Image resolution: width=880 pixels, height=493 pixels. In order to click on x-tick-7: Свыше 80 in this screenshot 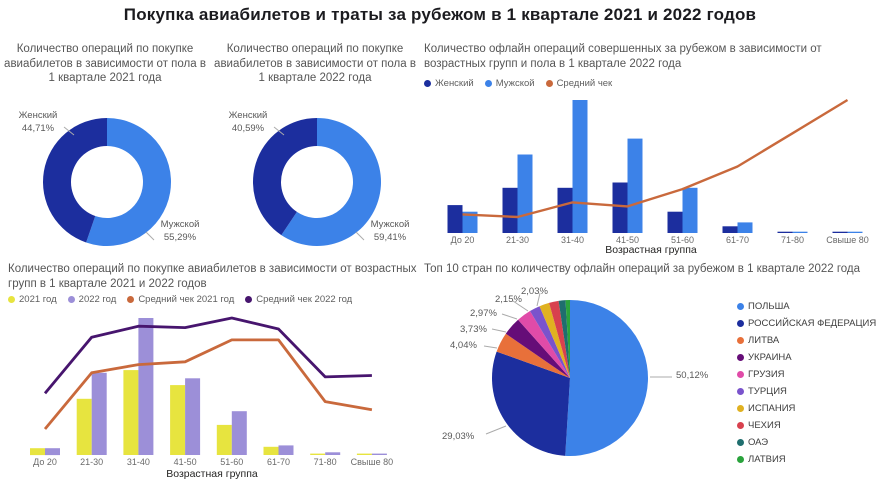, I will do `click(847, 240)`.